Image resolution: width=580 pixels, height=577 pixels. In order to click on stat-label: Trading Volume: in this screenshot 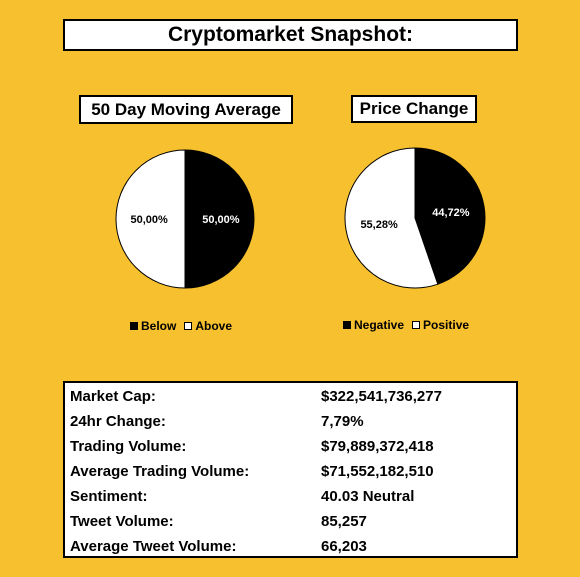, I will do `click(128, 446)`.